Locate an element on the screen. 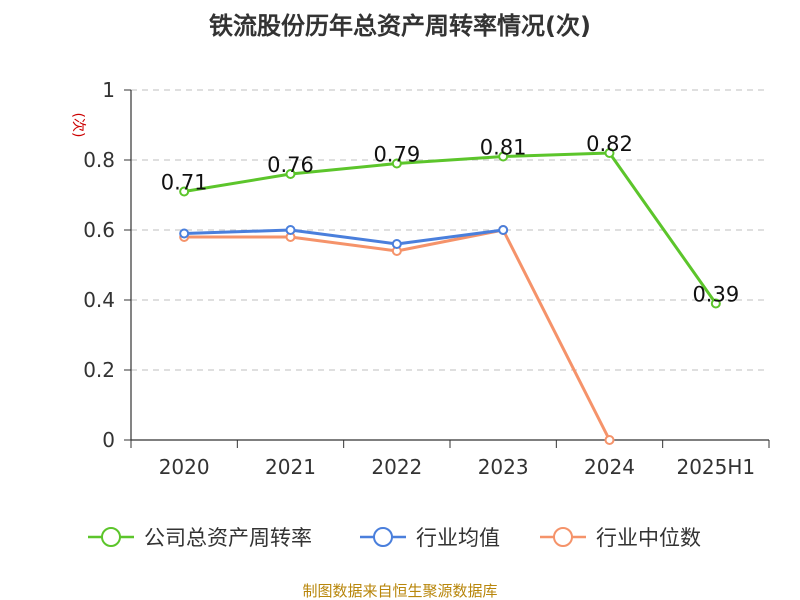 Image resolution: width=800 pixels, height=600 pixels. y-tick-label: 0.8 is located at coordinates (99, 160).